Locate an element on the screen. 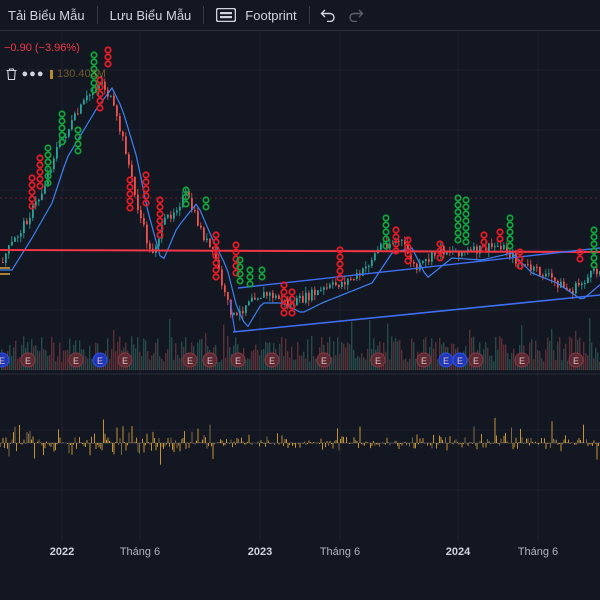 Image resolution: width=600 pixels, height=600 pixels. time-axis: 2022 Tháng 6 2023 Tháng 6 2024 Tháng 6 is located at coordinates (300, 552).